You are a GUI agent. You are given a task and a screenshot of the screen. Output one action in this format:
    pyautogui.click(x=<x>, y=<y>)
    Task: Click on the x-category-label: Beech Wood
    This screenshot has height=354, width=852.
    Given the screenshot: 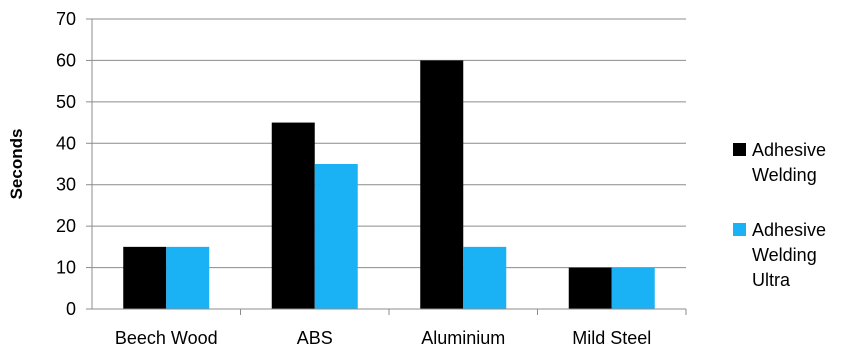 What is the action you would take?
    pyautogui.click(x=166, y=338)
    